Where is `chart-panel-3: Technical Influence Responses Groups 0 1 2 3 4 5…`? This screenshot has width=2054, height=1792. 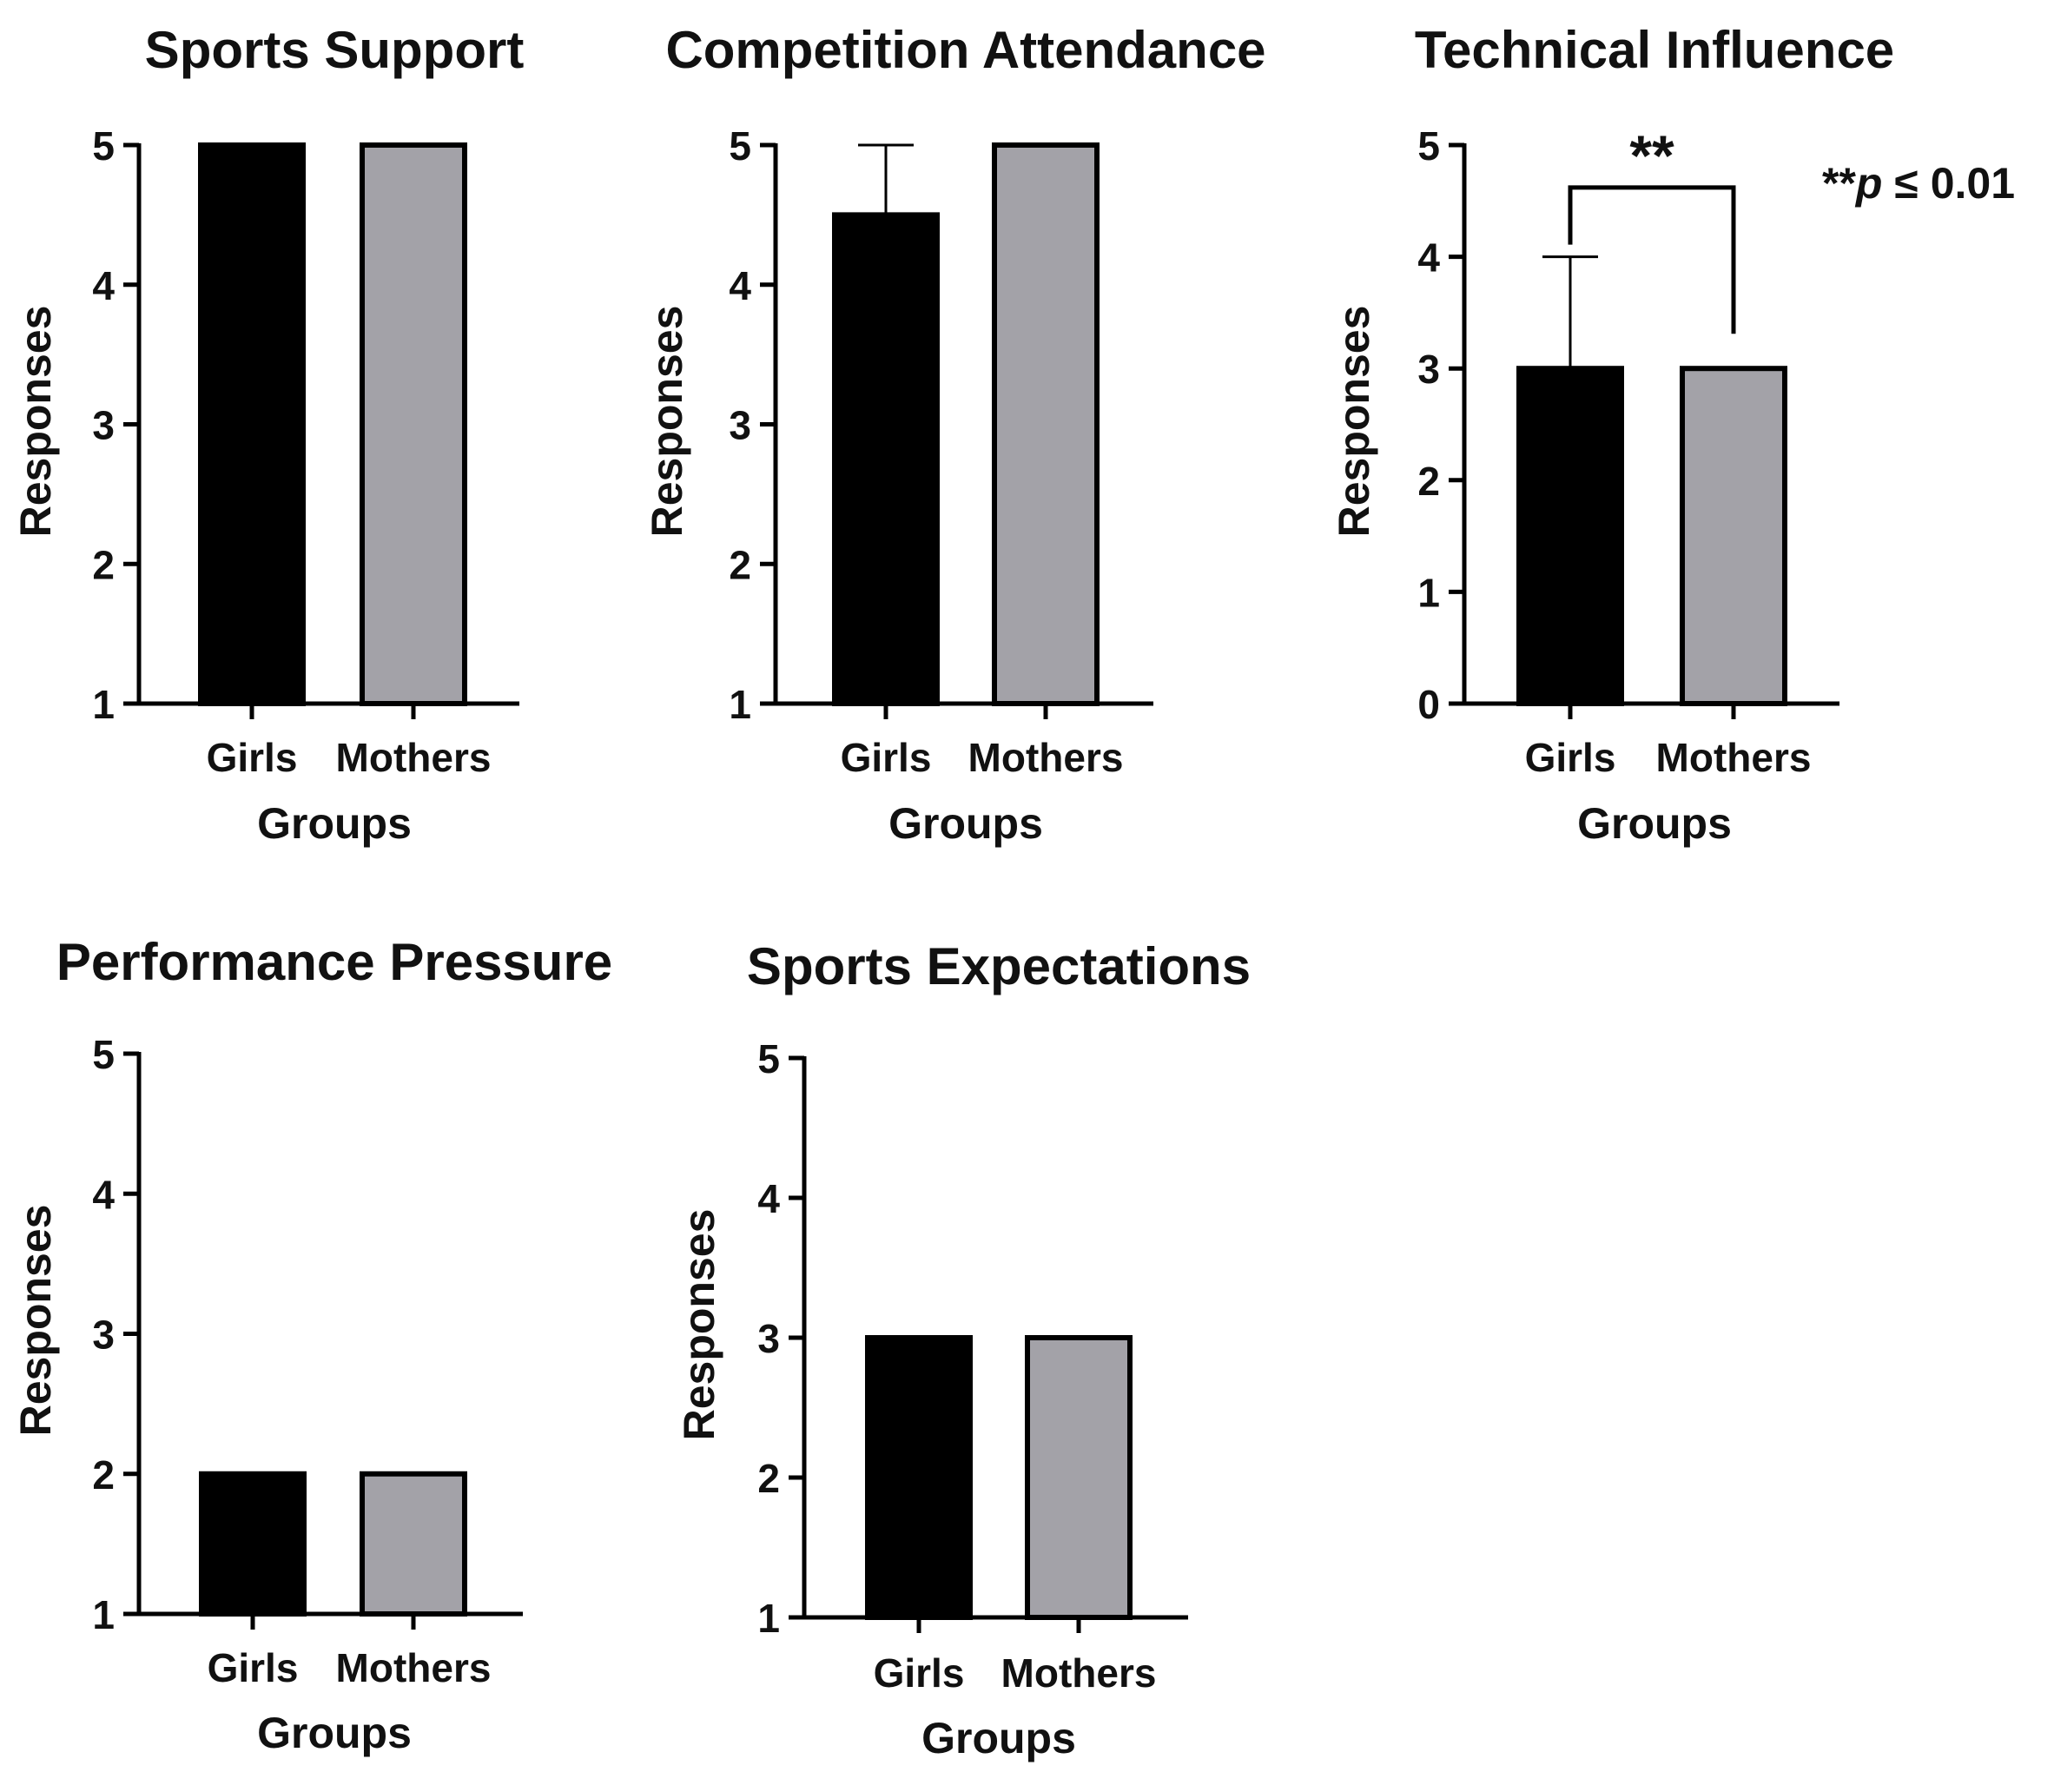 chart-panel-3: Technical Influence Responses Groups 0 1 2 3 4 5… is located at coordinates (1612, 435).